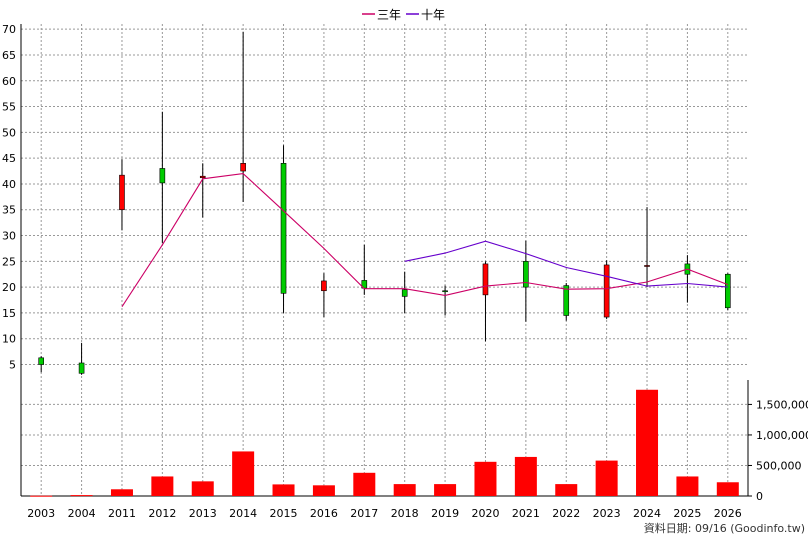 This screenshot has height=540, width=808. Describe the element at coordinates (389, 15) in the screenshot. I see `legend-label-3y: 三年` at that location.